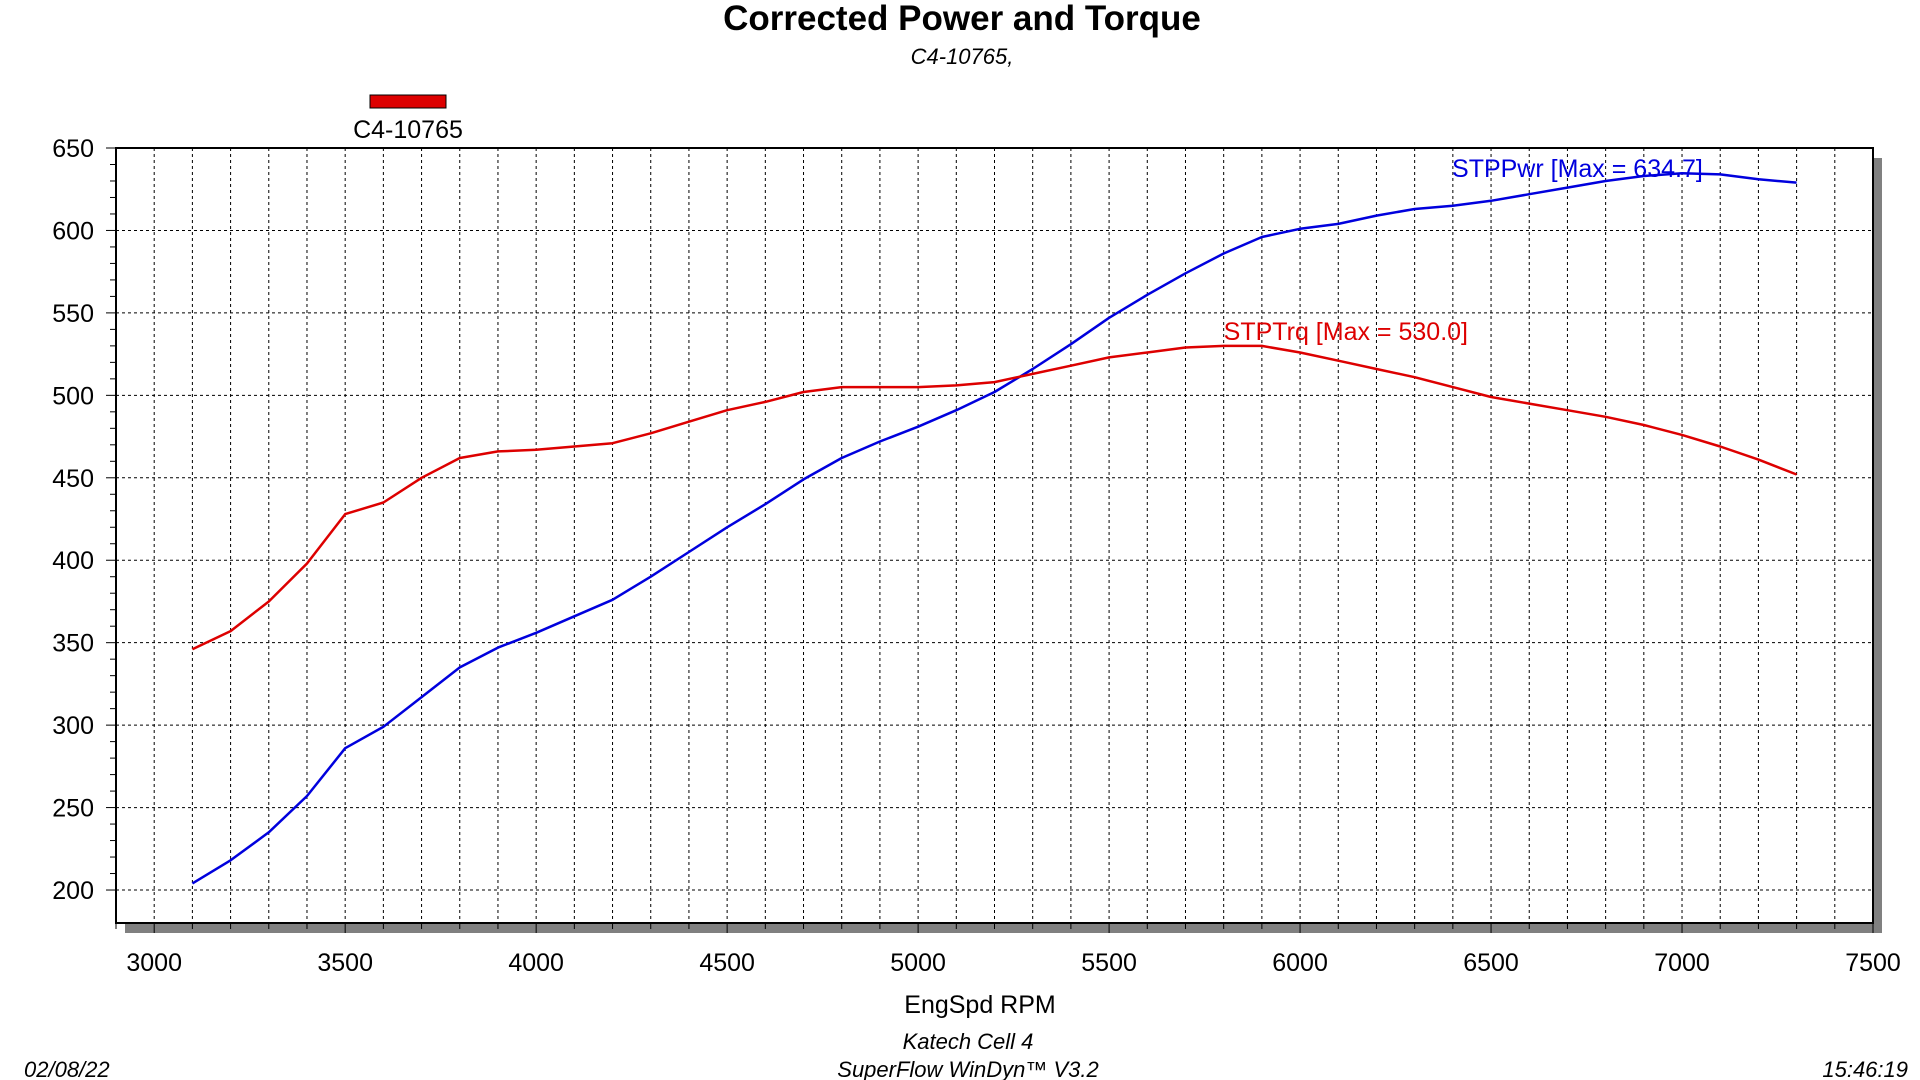 The width and height of the screenshot is (1920, 1080). Describe the element at coordinates (962, 19) in the screenshot. I see `chart-title: Corrected Power and Torque` at that location.